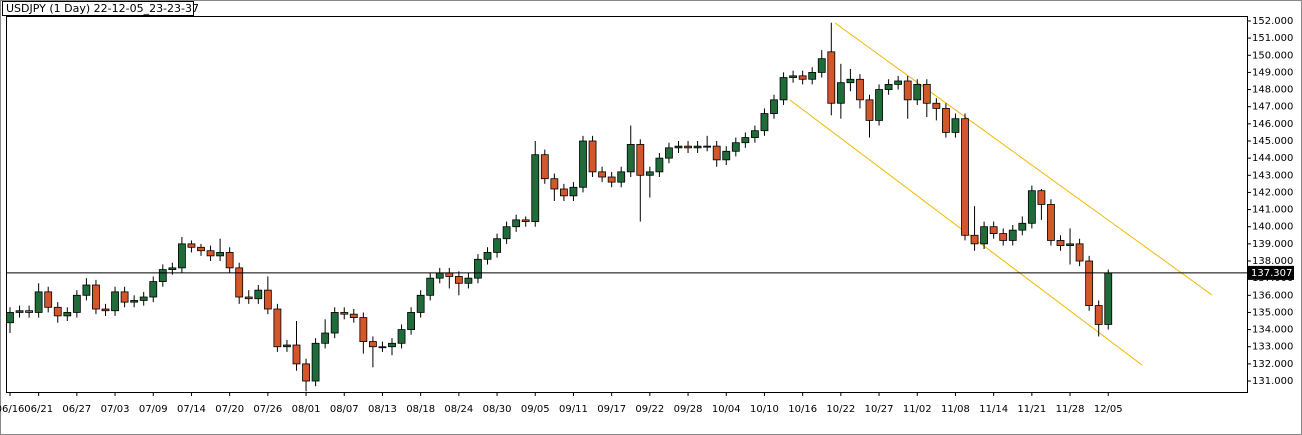 The width and height of the screenshot is (1302, 435). What do you see at coordinates (1272, 192) in the screenshot?
I see `y-tick-label: 142.000` at bounding box center [1272, 192].